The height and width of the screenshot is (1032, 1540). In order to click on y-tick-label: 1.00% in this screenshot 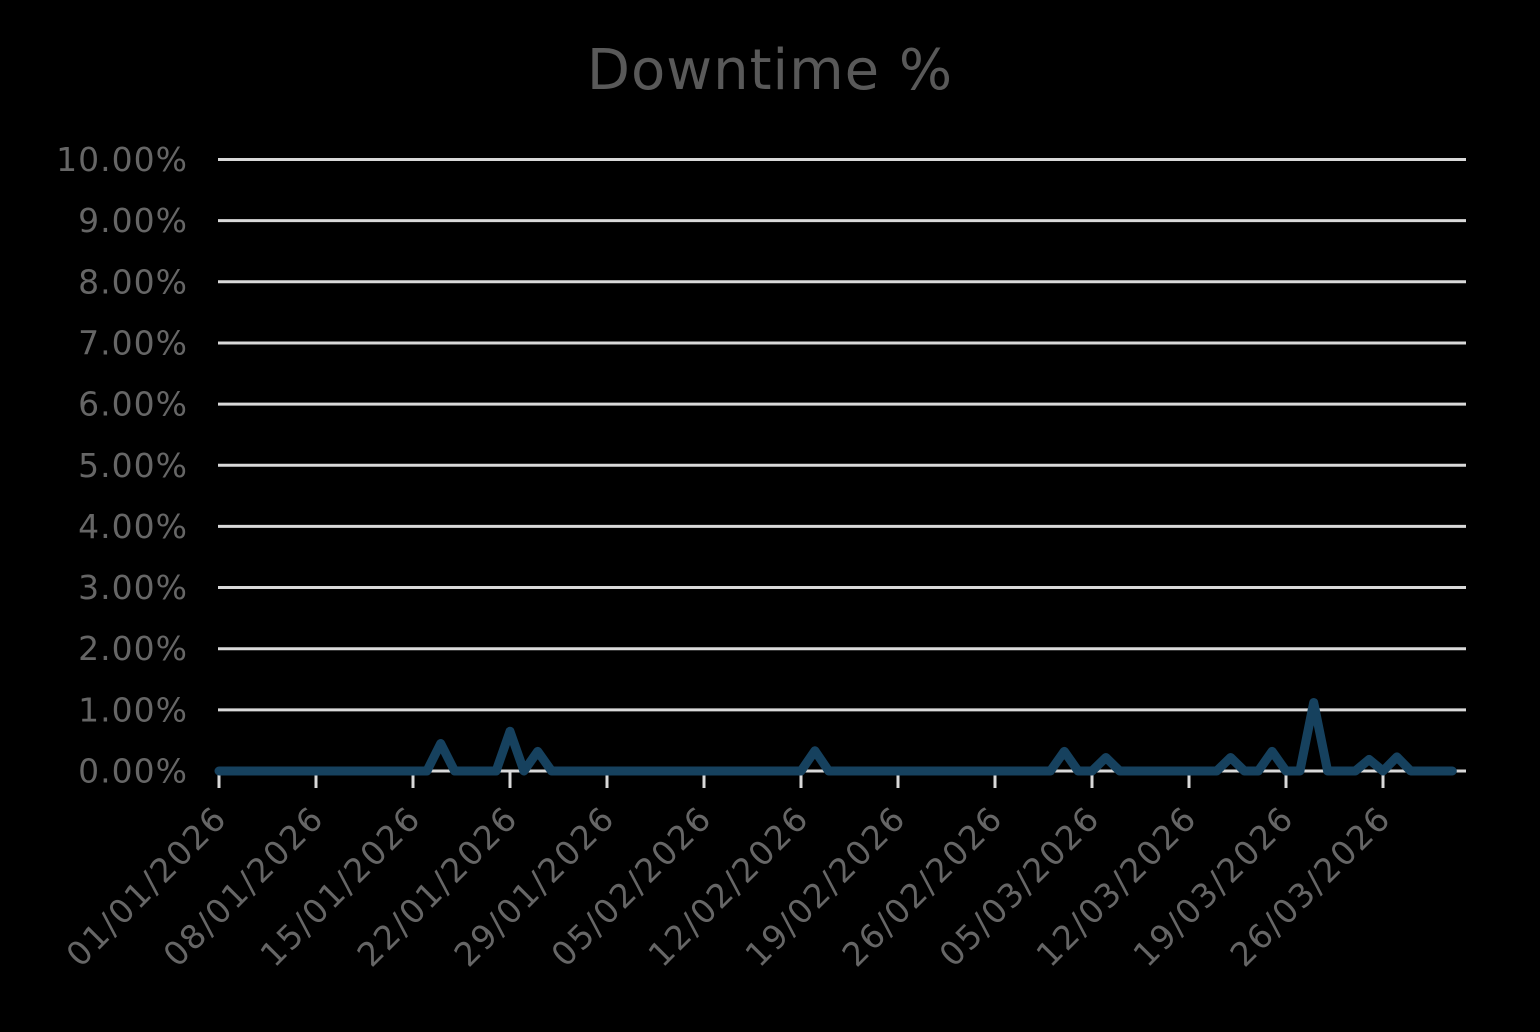, I will do `click(133, 709)`.